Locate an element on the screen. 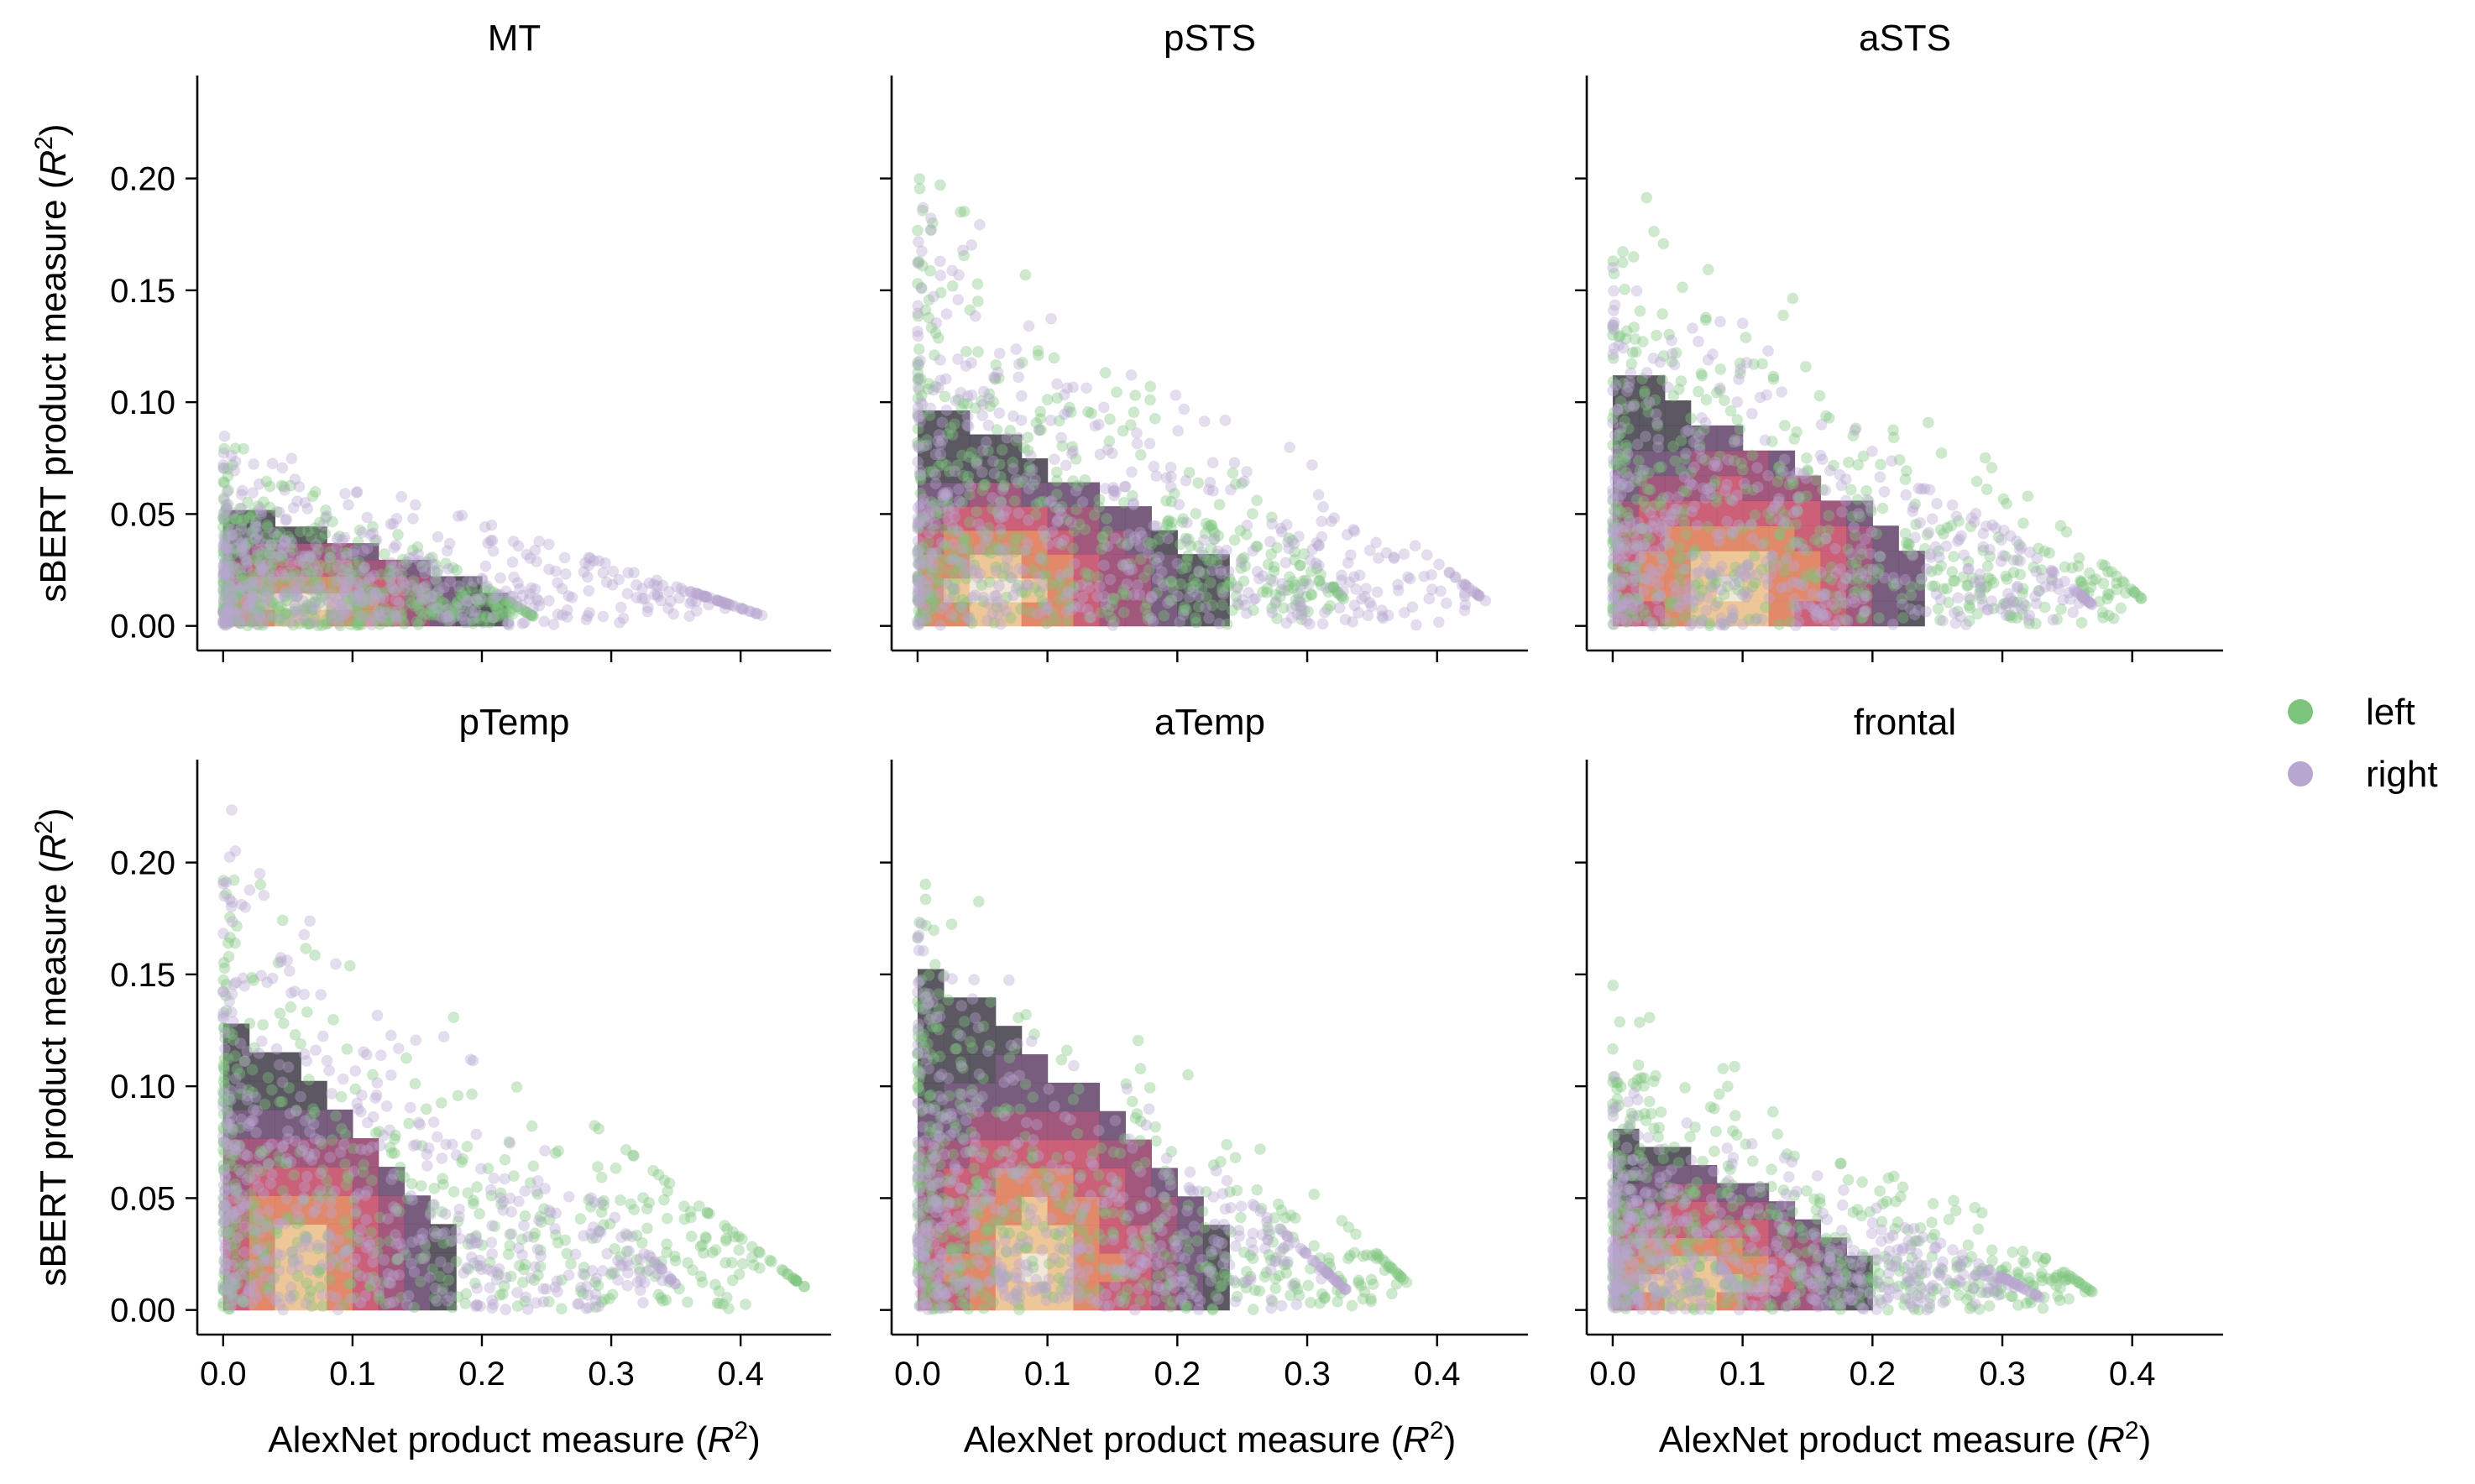 The width and height of the screenshot is (2475, 1484). y-axis-label: sBERT product measure (R2) is located at coordinates (52, 362).